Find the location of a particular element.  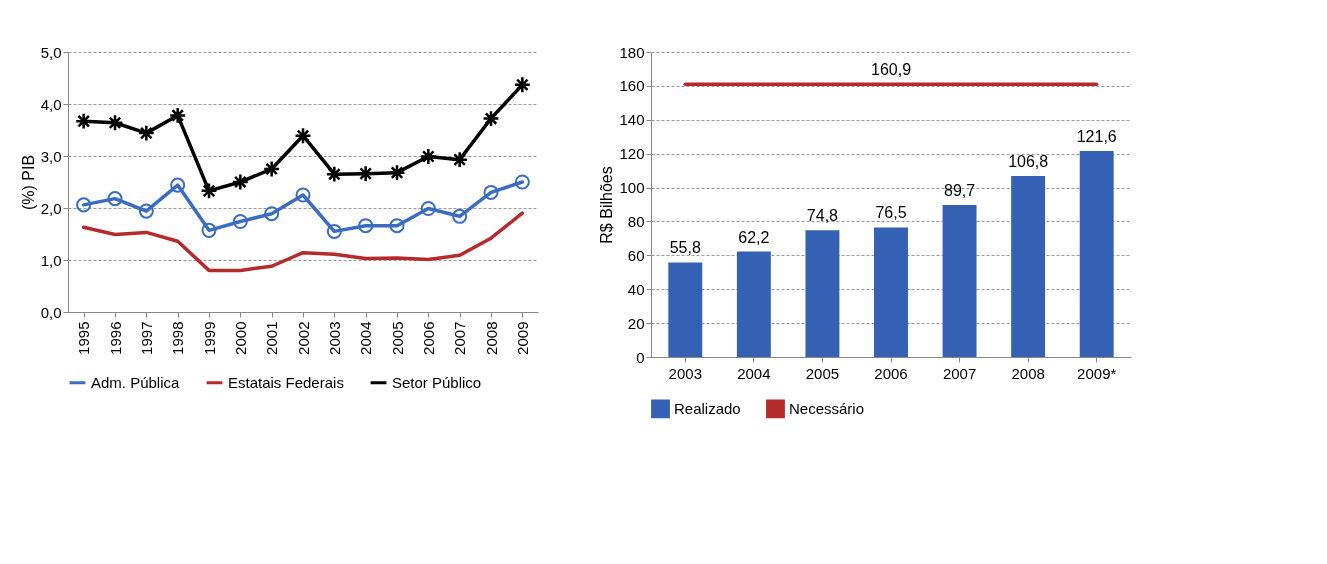

y-tick-label: 120 is located at coordinates (632, 154).